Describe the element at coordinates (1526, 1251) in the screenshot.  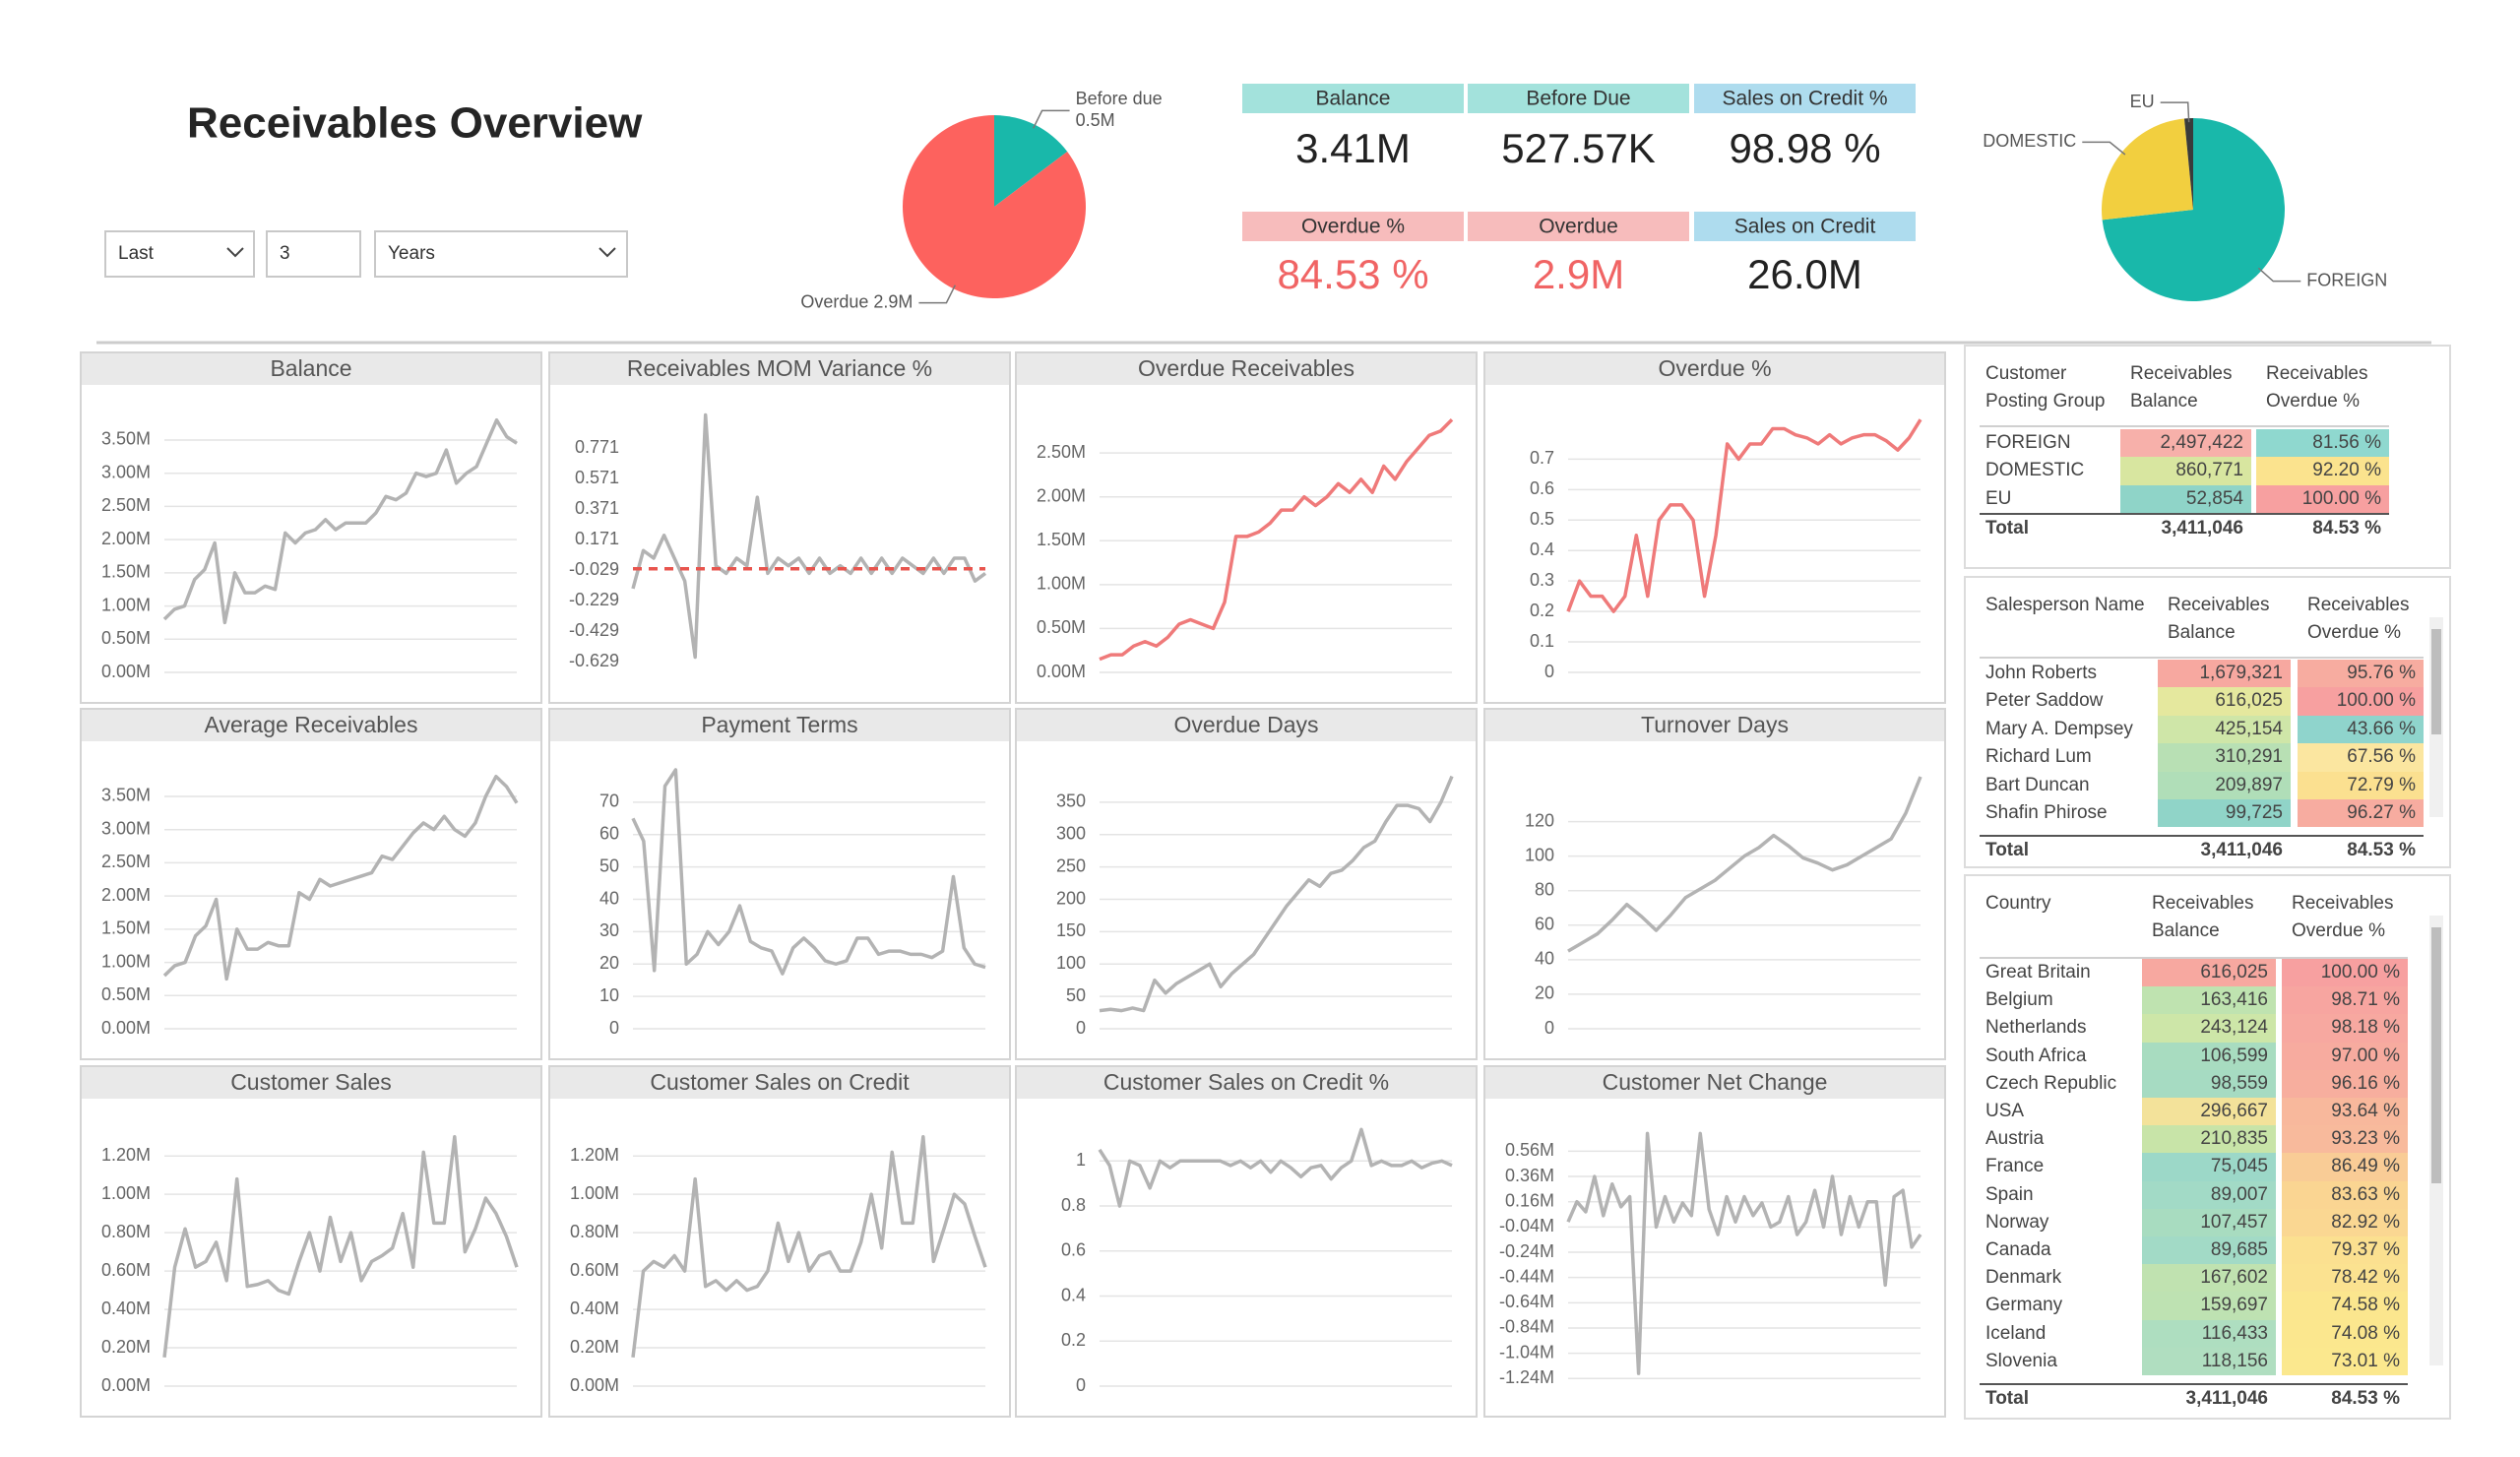
I see `y-tick-label: -0.24M` at that location.